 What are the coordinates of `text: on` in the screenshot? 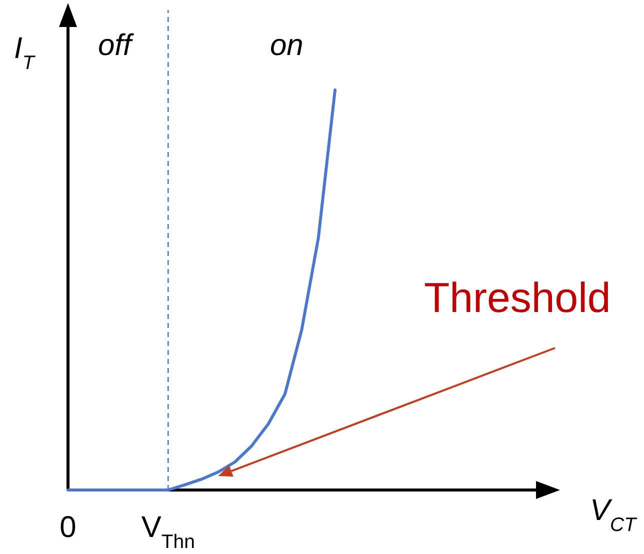 It's located at (287, 45).